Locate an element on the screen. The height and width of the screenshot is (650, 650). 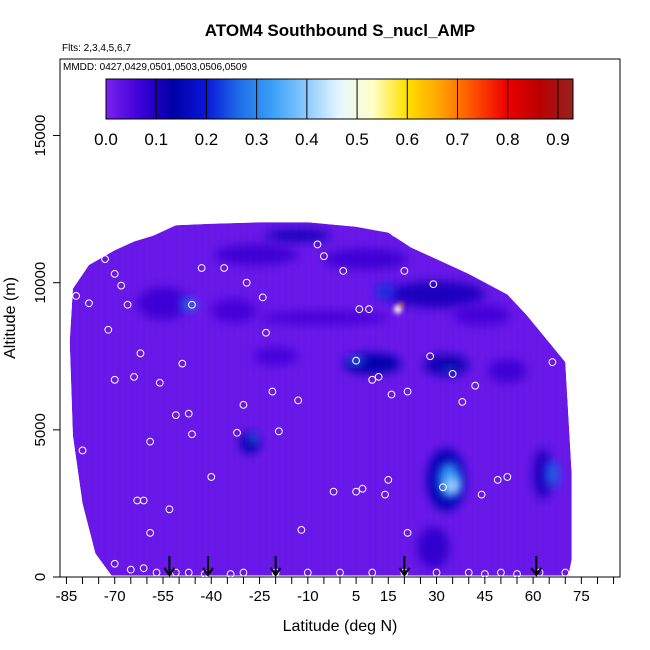
colorbar-tick-label: 0.9 is located at coordinates (558, 139).